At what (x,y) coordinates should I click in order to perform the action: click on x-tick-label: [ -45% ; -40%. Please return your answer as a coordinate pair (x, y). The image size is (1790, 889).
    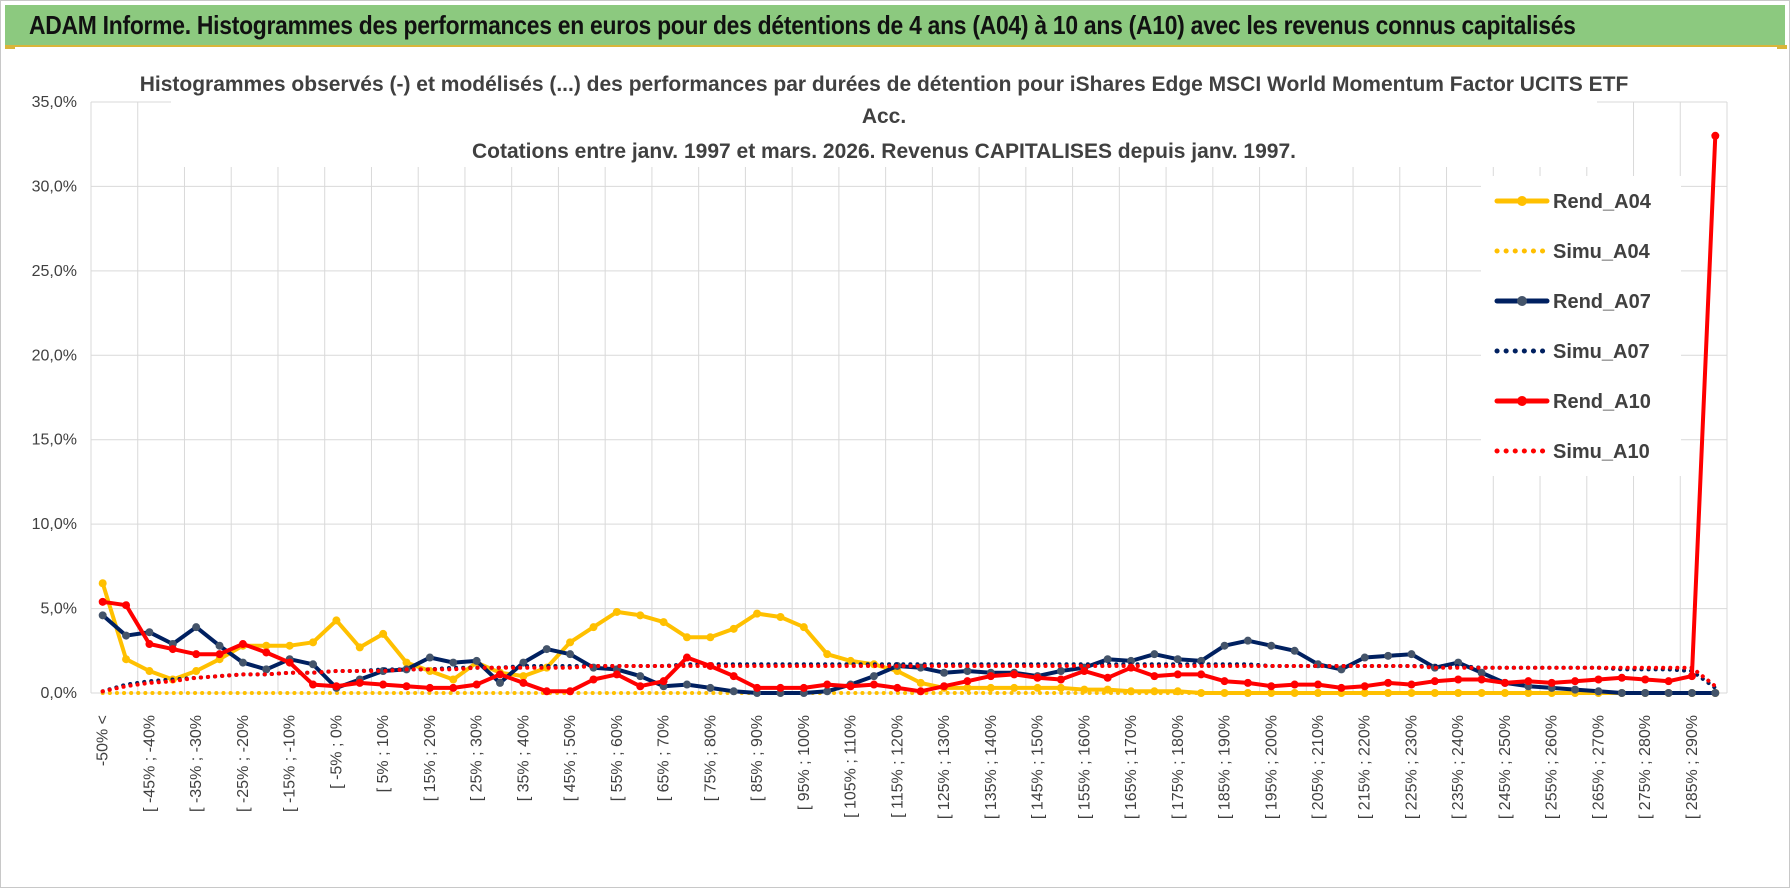
    Looking at the image, I should click on (149, 763).